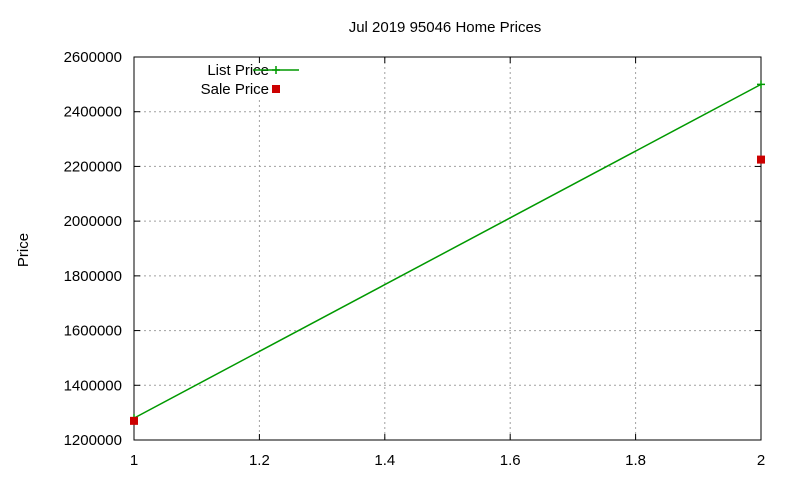 The image size is (800, 480). I want to click on x-tick-label: 1.8, so click(635, 460).